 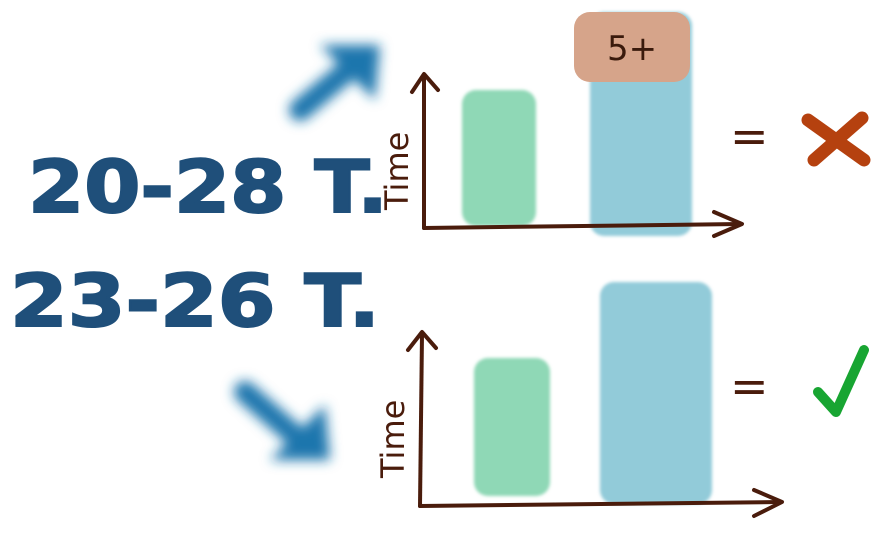 What do you see at coordinates (512, 427) in the screenshot?
I see `bottom-bar-green` at bounding box center [512, 427].